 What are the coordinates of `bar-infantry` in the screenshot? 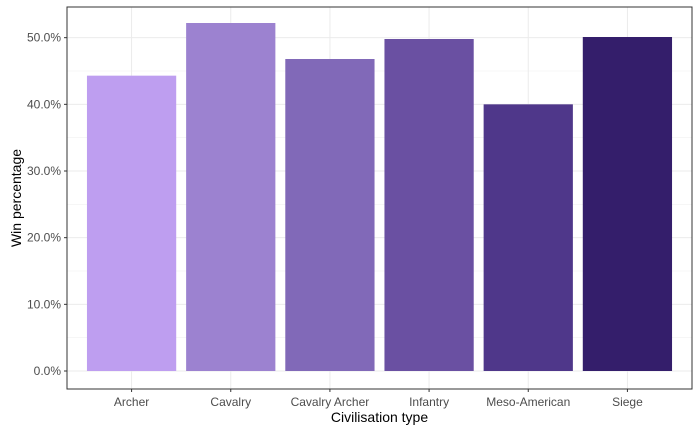 It's located at (429, 205).